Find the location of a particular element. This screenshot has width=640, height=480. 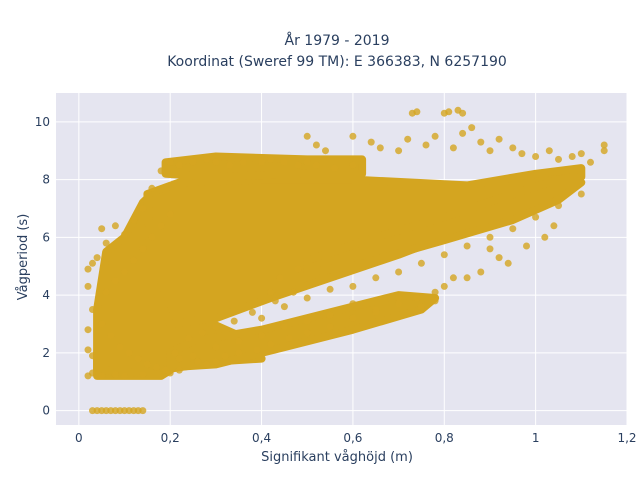

x-tick-label: 0,6 is located at coordinates (352, 438).